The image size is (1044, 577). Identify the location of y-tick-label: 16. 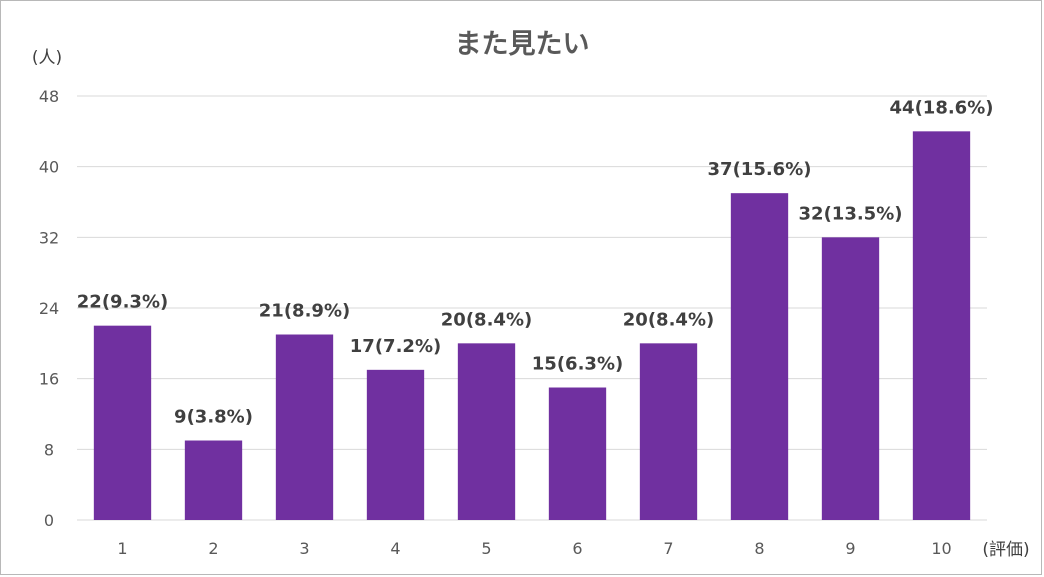
(49, 379).